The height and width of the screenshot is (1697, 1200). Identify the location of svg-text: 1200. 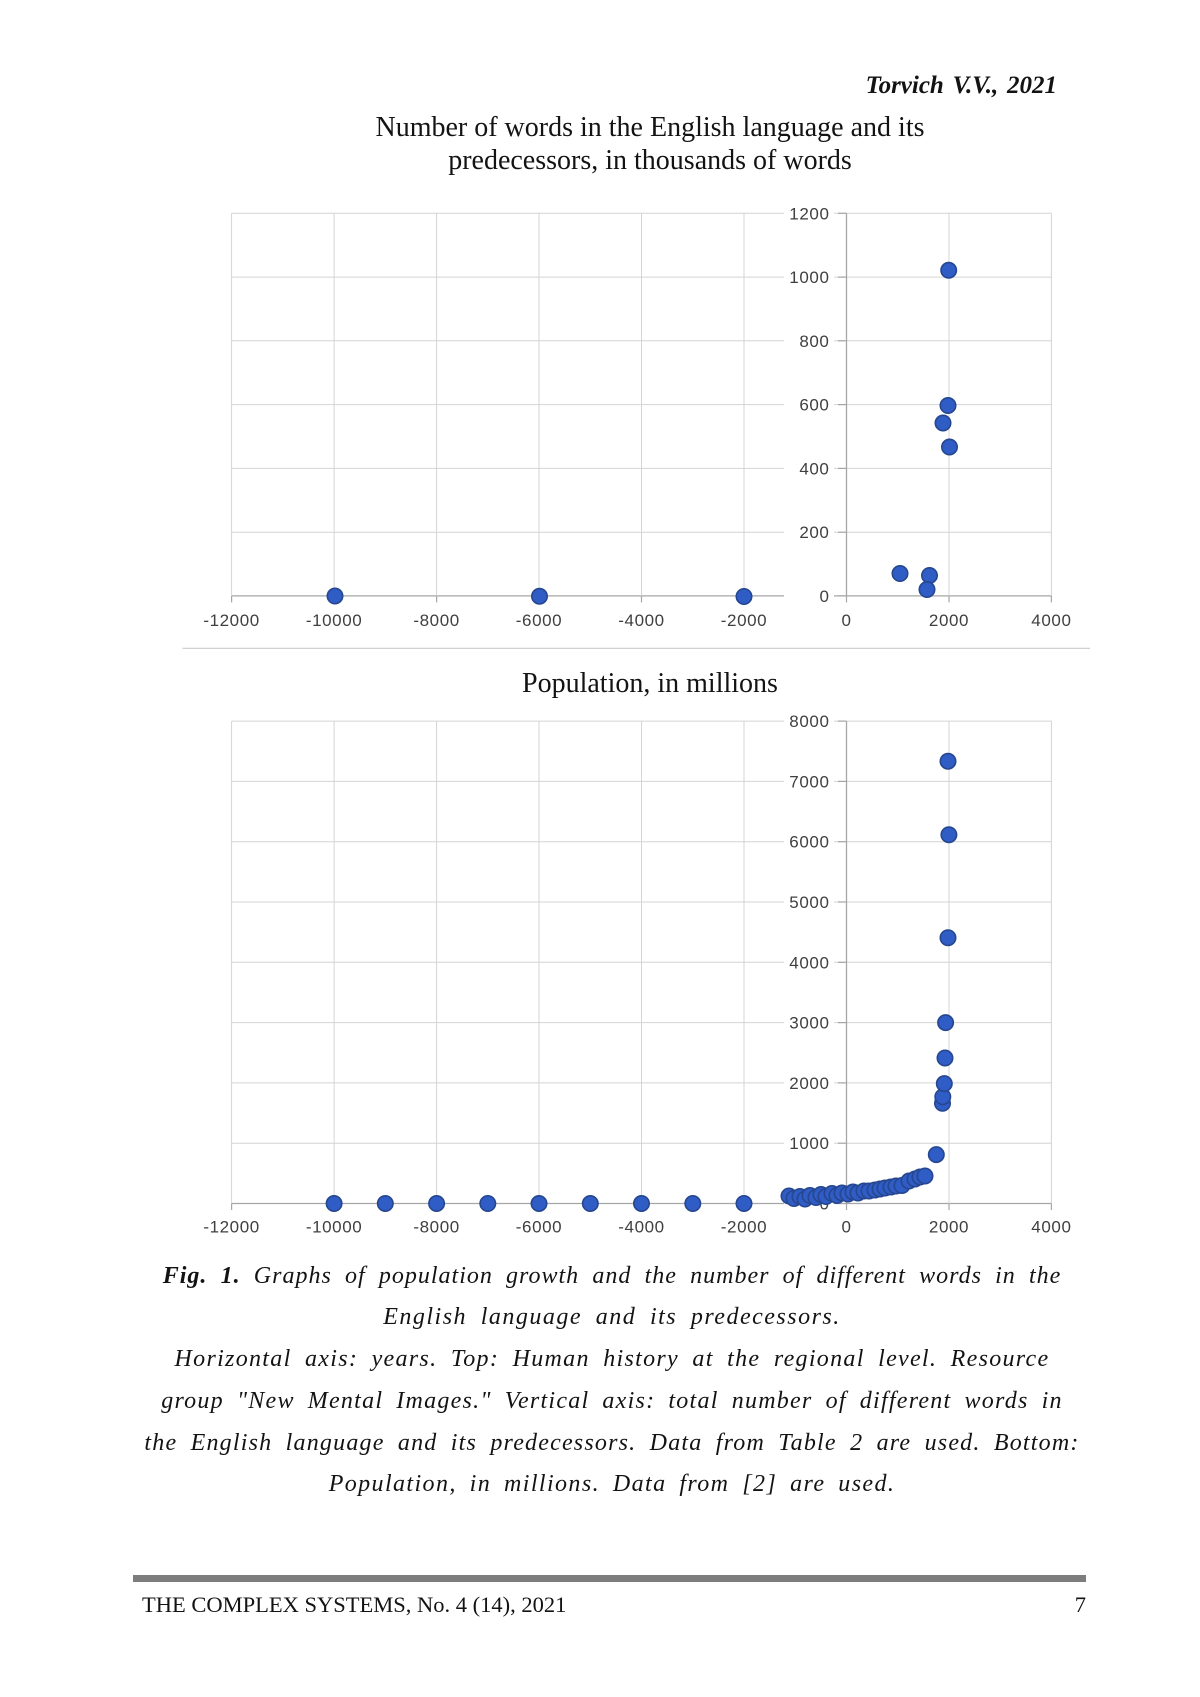
(809, 213).